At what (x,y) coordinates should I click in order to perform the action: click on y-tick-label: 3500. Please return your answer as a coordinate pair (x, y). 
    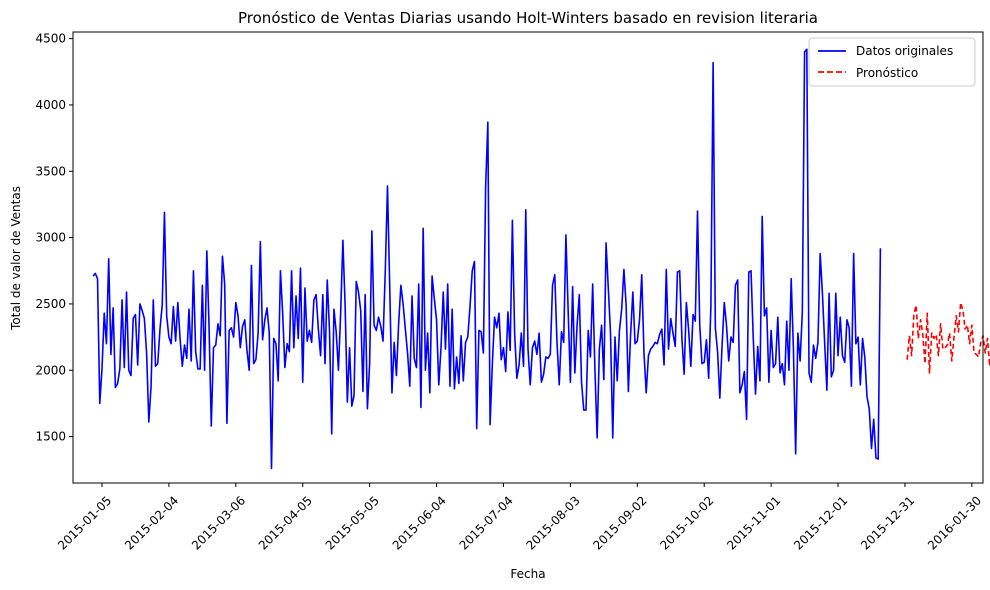
    Looking at the image, I should click on (50, 171).